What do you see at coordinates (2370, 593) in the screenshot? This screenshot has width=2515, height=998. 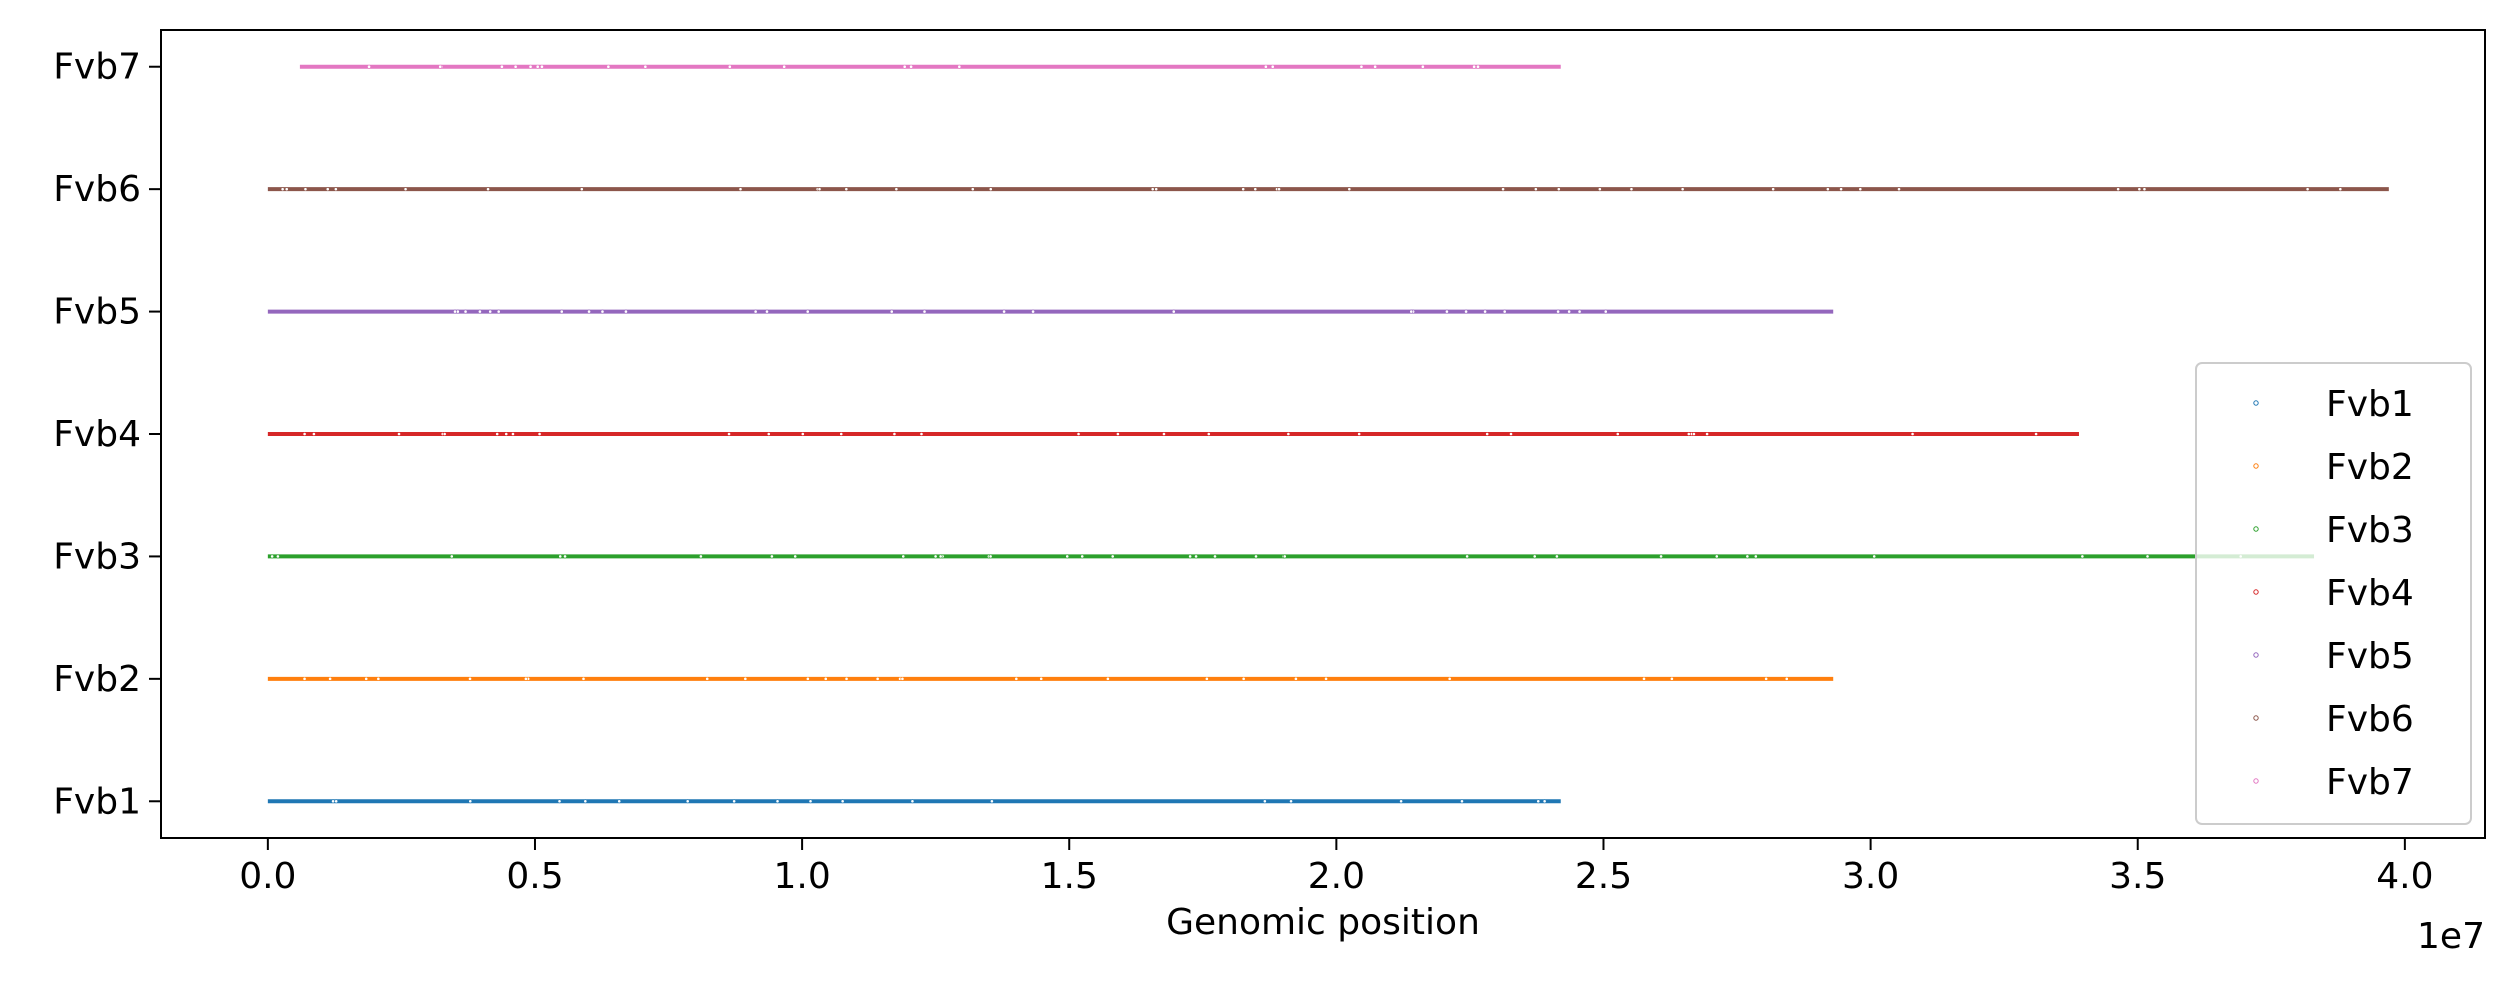 I see `legend-label: Fvb4` at bounding box center [2370, 593].